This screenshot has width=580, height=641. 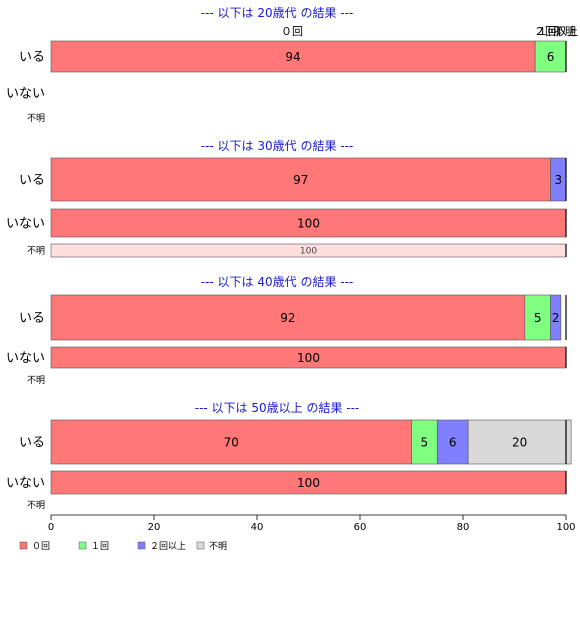 What do you see at coordinates (41, 546) in the screenshot?
I see `legend-label: ０回` at bounding box center [41, 546].